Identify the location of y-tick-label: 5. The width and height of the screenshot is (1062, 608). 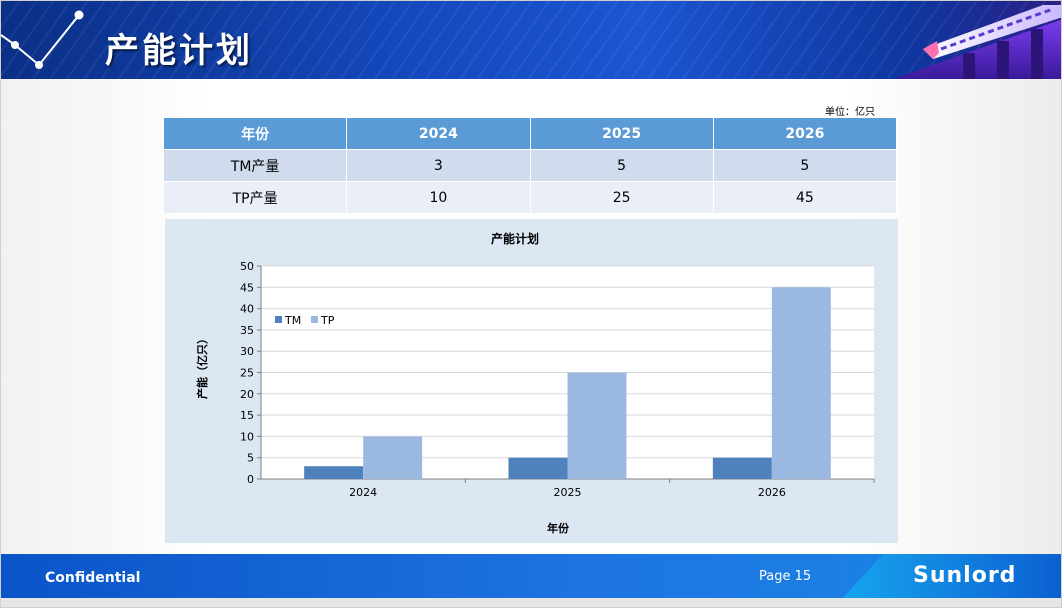
(250, 458).